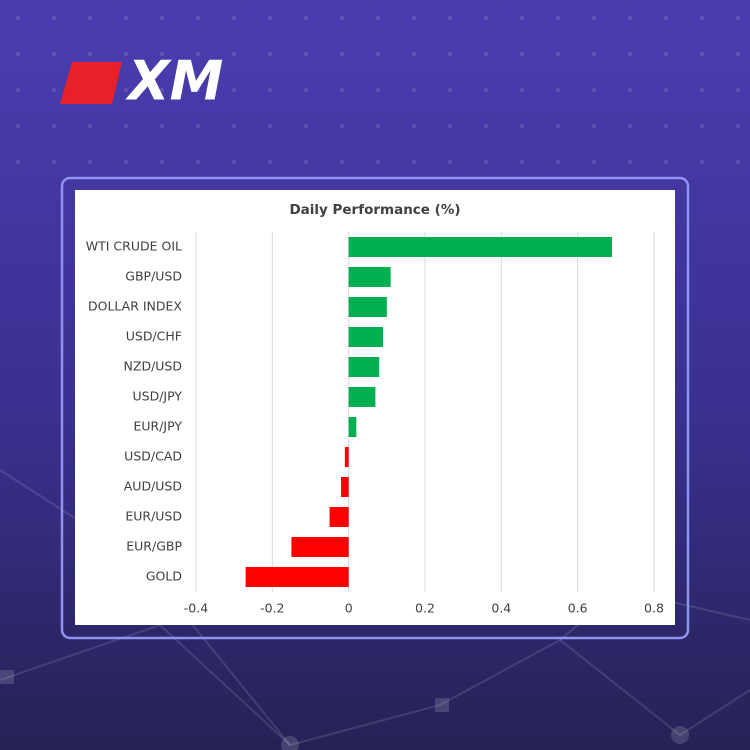 The width and height of the screenshot is (750, 750). I want to click on y-tick-label: EUR/GBP, so click(154, 546).